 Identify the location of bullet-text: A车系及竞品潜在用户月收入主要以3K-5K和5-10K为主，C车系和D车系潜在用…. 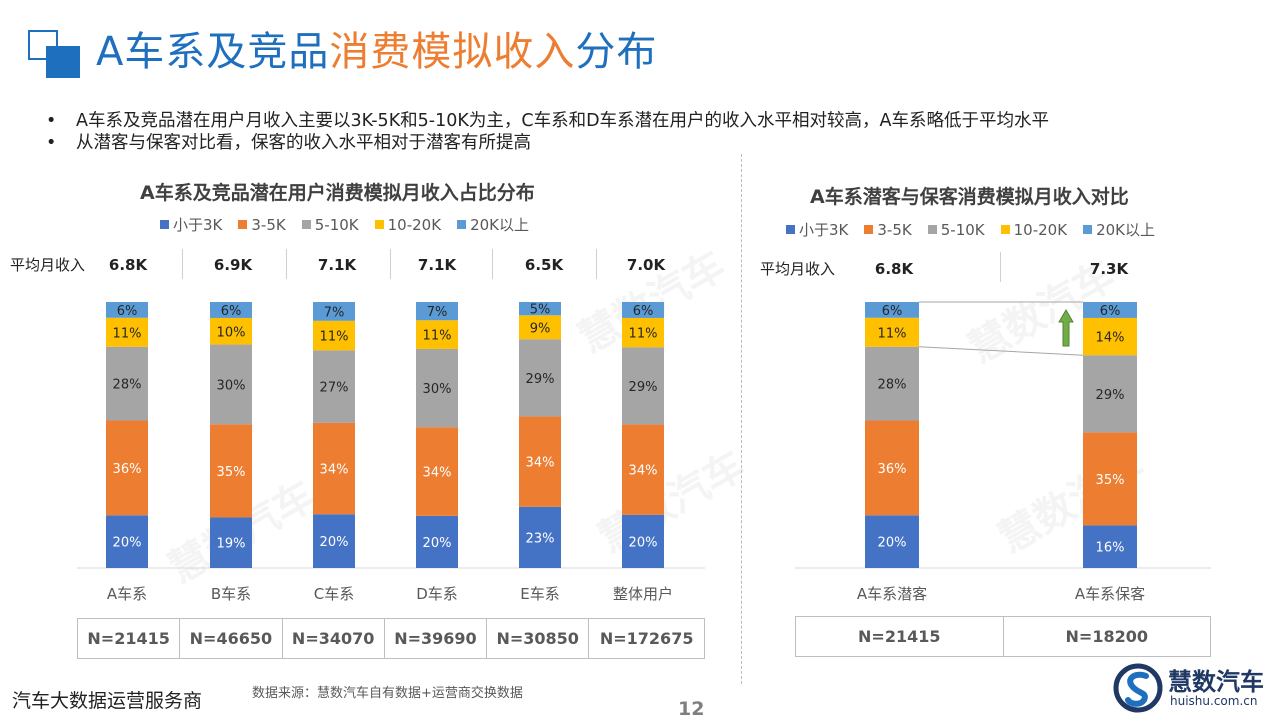
(563, 121).